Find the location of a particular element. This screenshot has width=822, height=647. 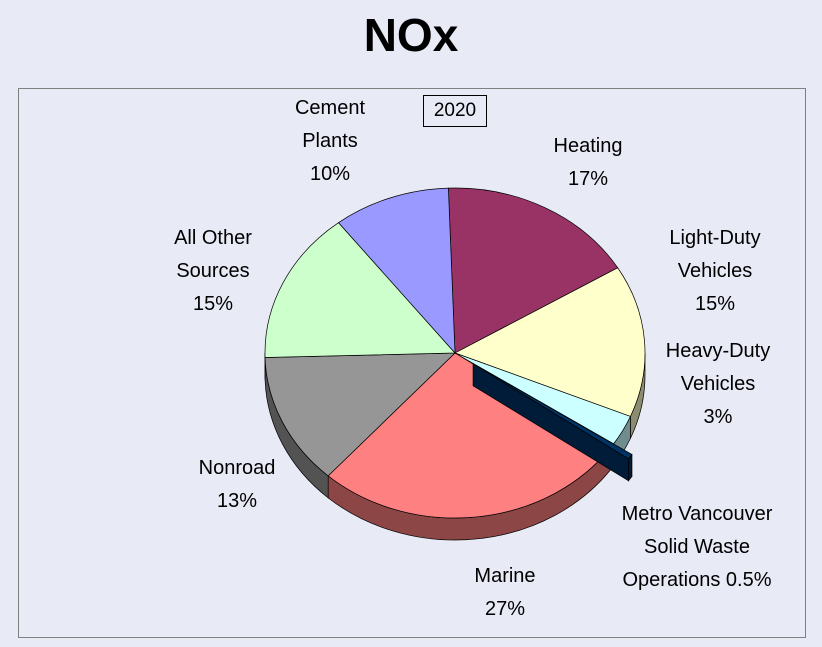

value-label: 0.5% is located at coordinates (748, 580).